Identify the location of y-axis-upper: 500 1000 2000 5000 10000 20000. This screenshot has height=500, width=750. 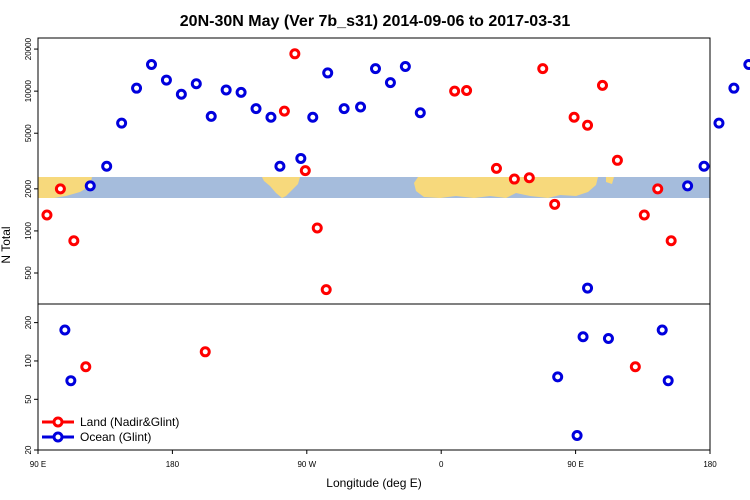
(31, 158).